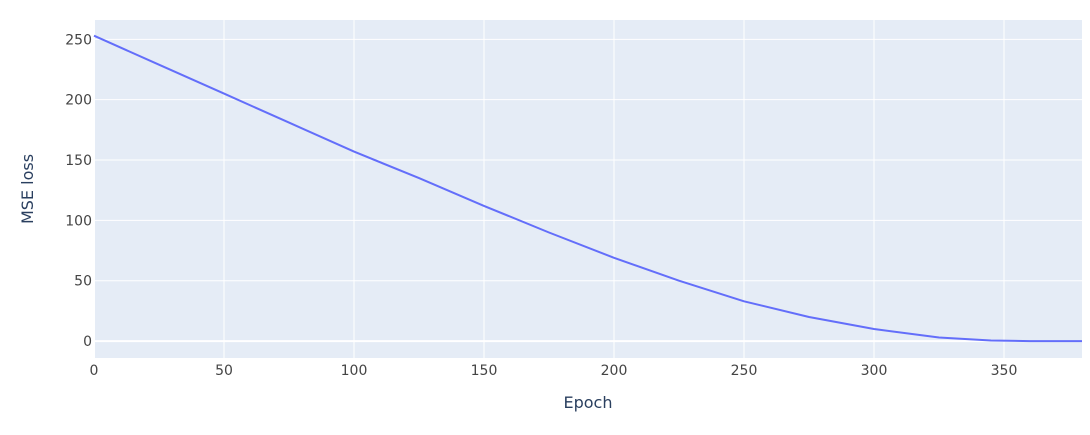 The width and height of the screenshot is (1090, 435). I want to click on x-axis-title: Epoch, so click(588, 402).